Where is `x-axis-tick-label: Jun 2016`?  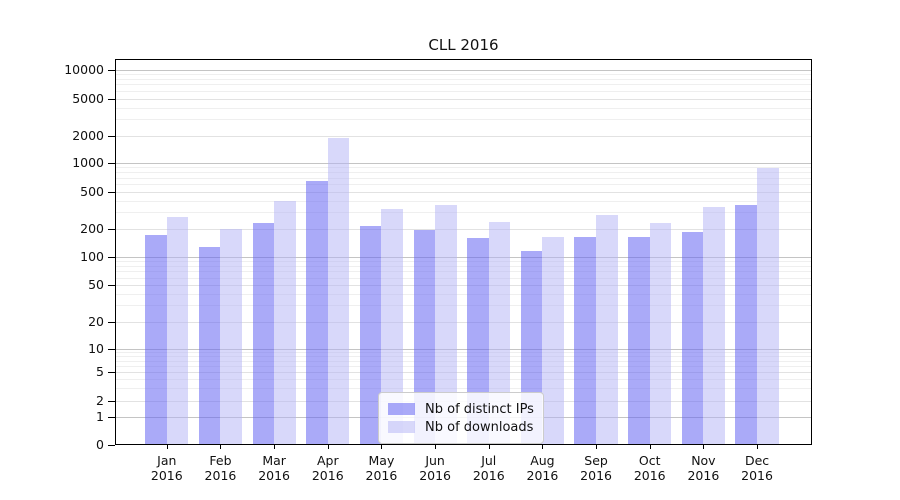 x-axis-tick-label: Jun 2016 is located at coordinates (435, 468).